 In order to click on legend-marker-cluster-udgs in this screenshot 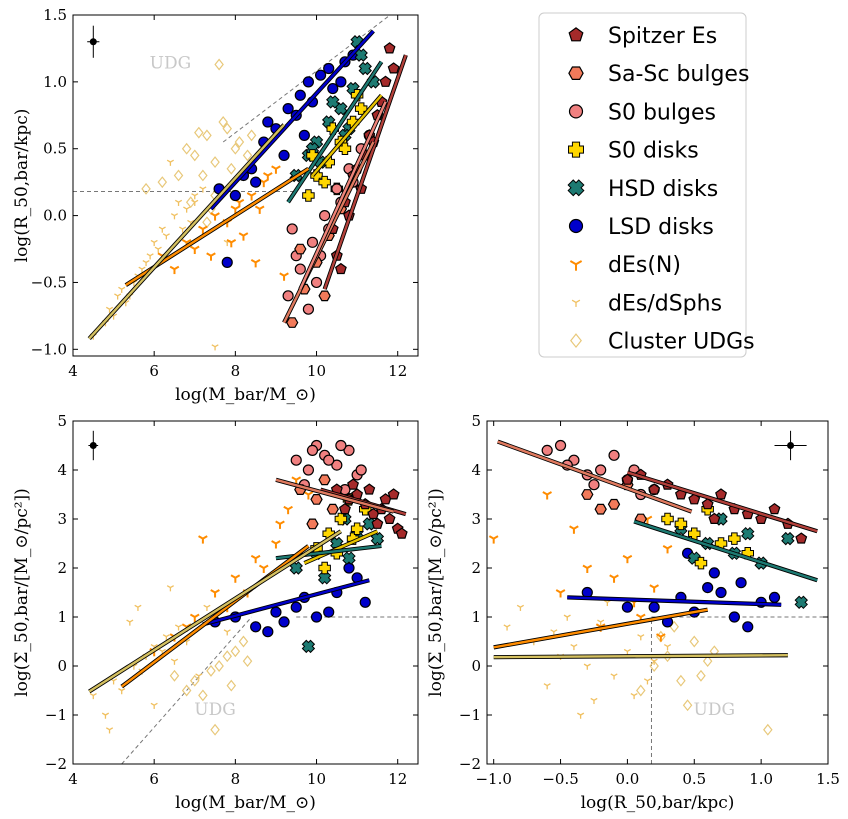, I will do `click(576, 341)`.